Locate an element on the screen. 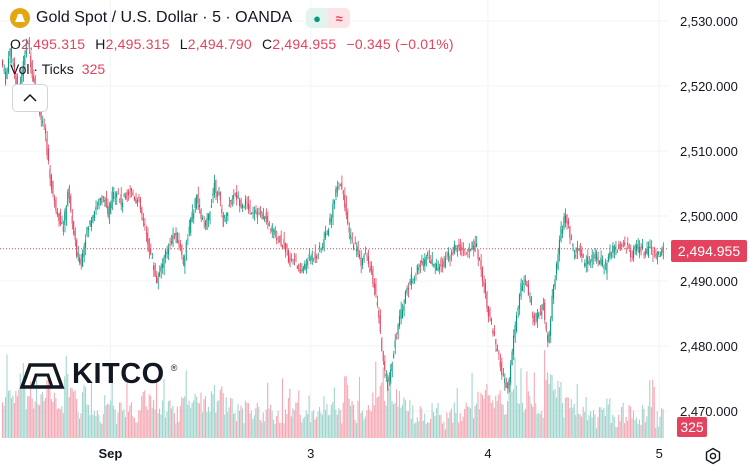  chevron-up-icon is located at coordinates (30, 97).